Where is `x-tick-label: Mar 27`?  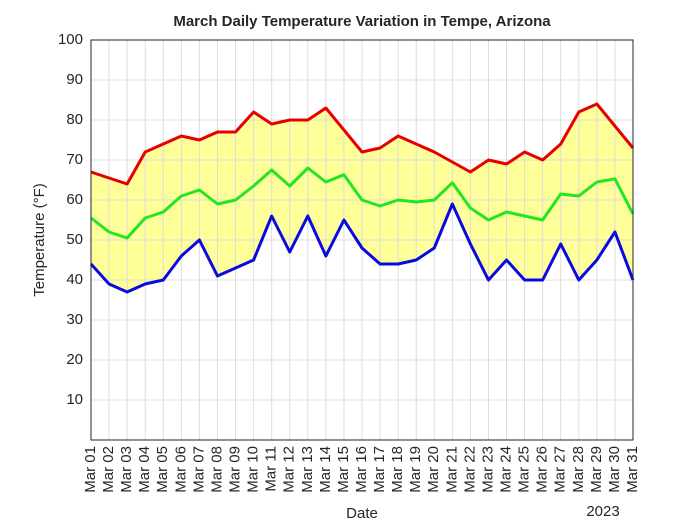
x-tick-label: Mar 27 is located at coordinates (560, 469).